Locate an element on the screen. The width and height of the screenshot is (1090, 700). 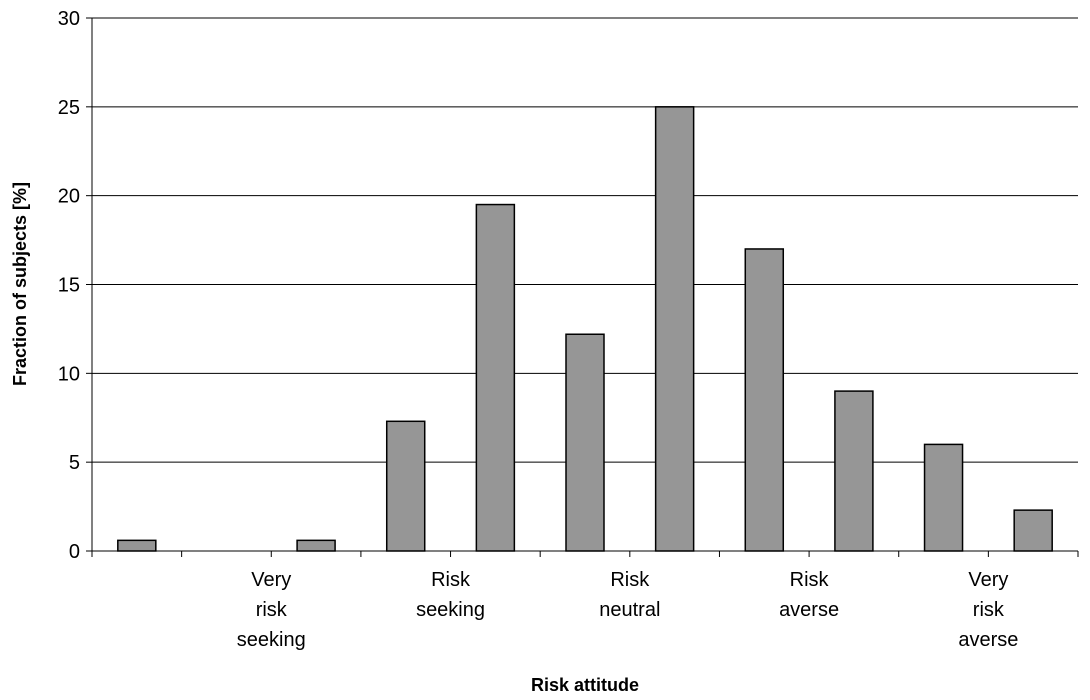
y-tick-label: 10 is located at coordinates (69, 374).